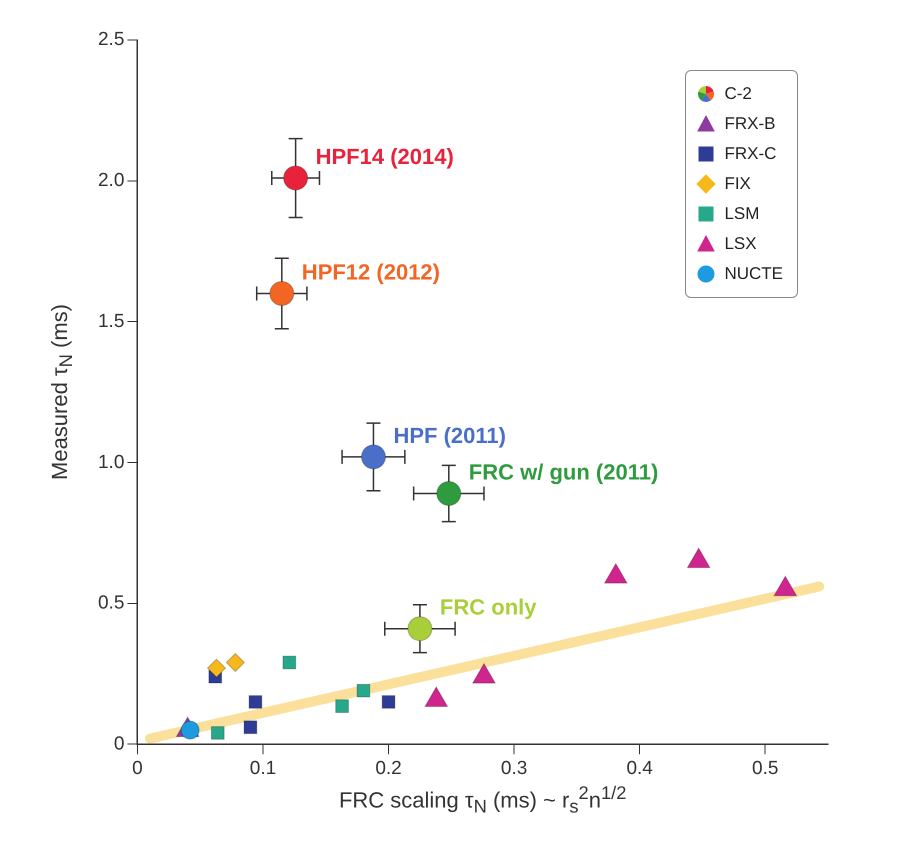 The image size is (903, 853). Describe the element at coordinates (489, 607) in the screenshot. I see `annotation: FRC only` at that location.